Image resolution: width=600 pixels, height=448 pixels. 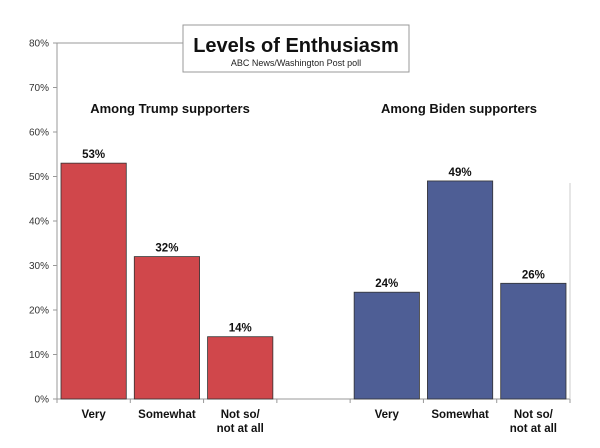 I want to click on y-tick-label: 80%, so click(x=39, y=44).